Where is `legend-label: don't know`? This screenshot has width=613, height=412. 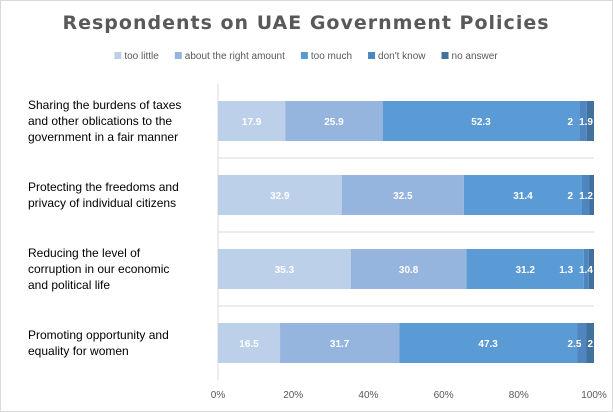 legend-label: don't know is located at coordinates (402, 56).